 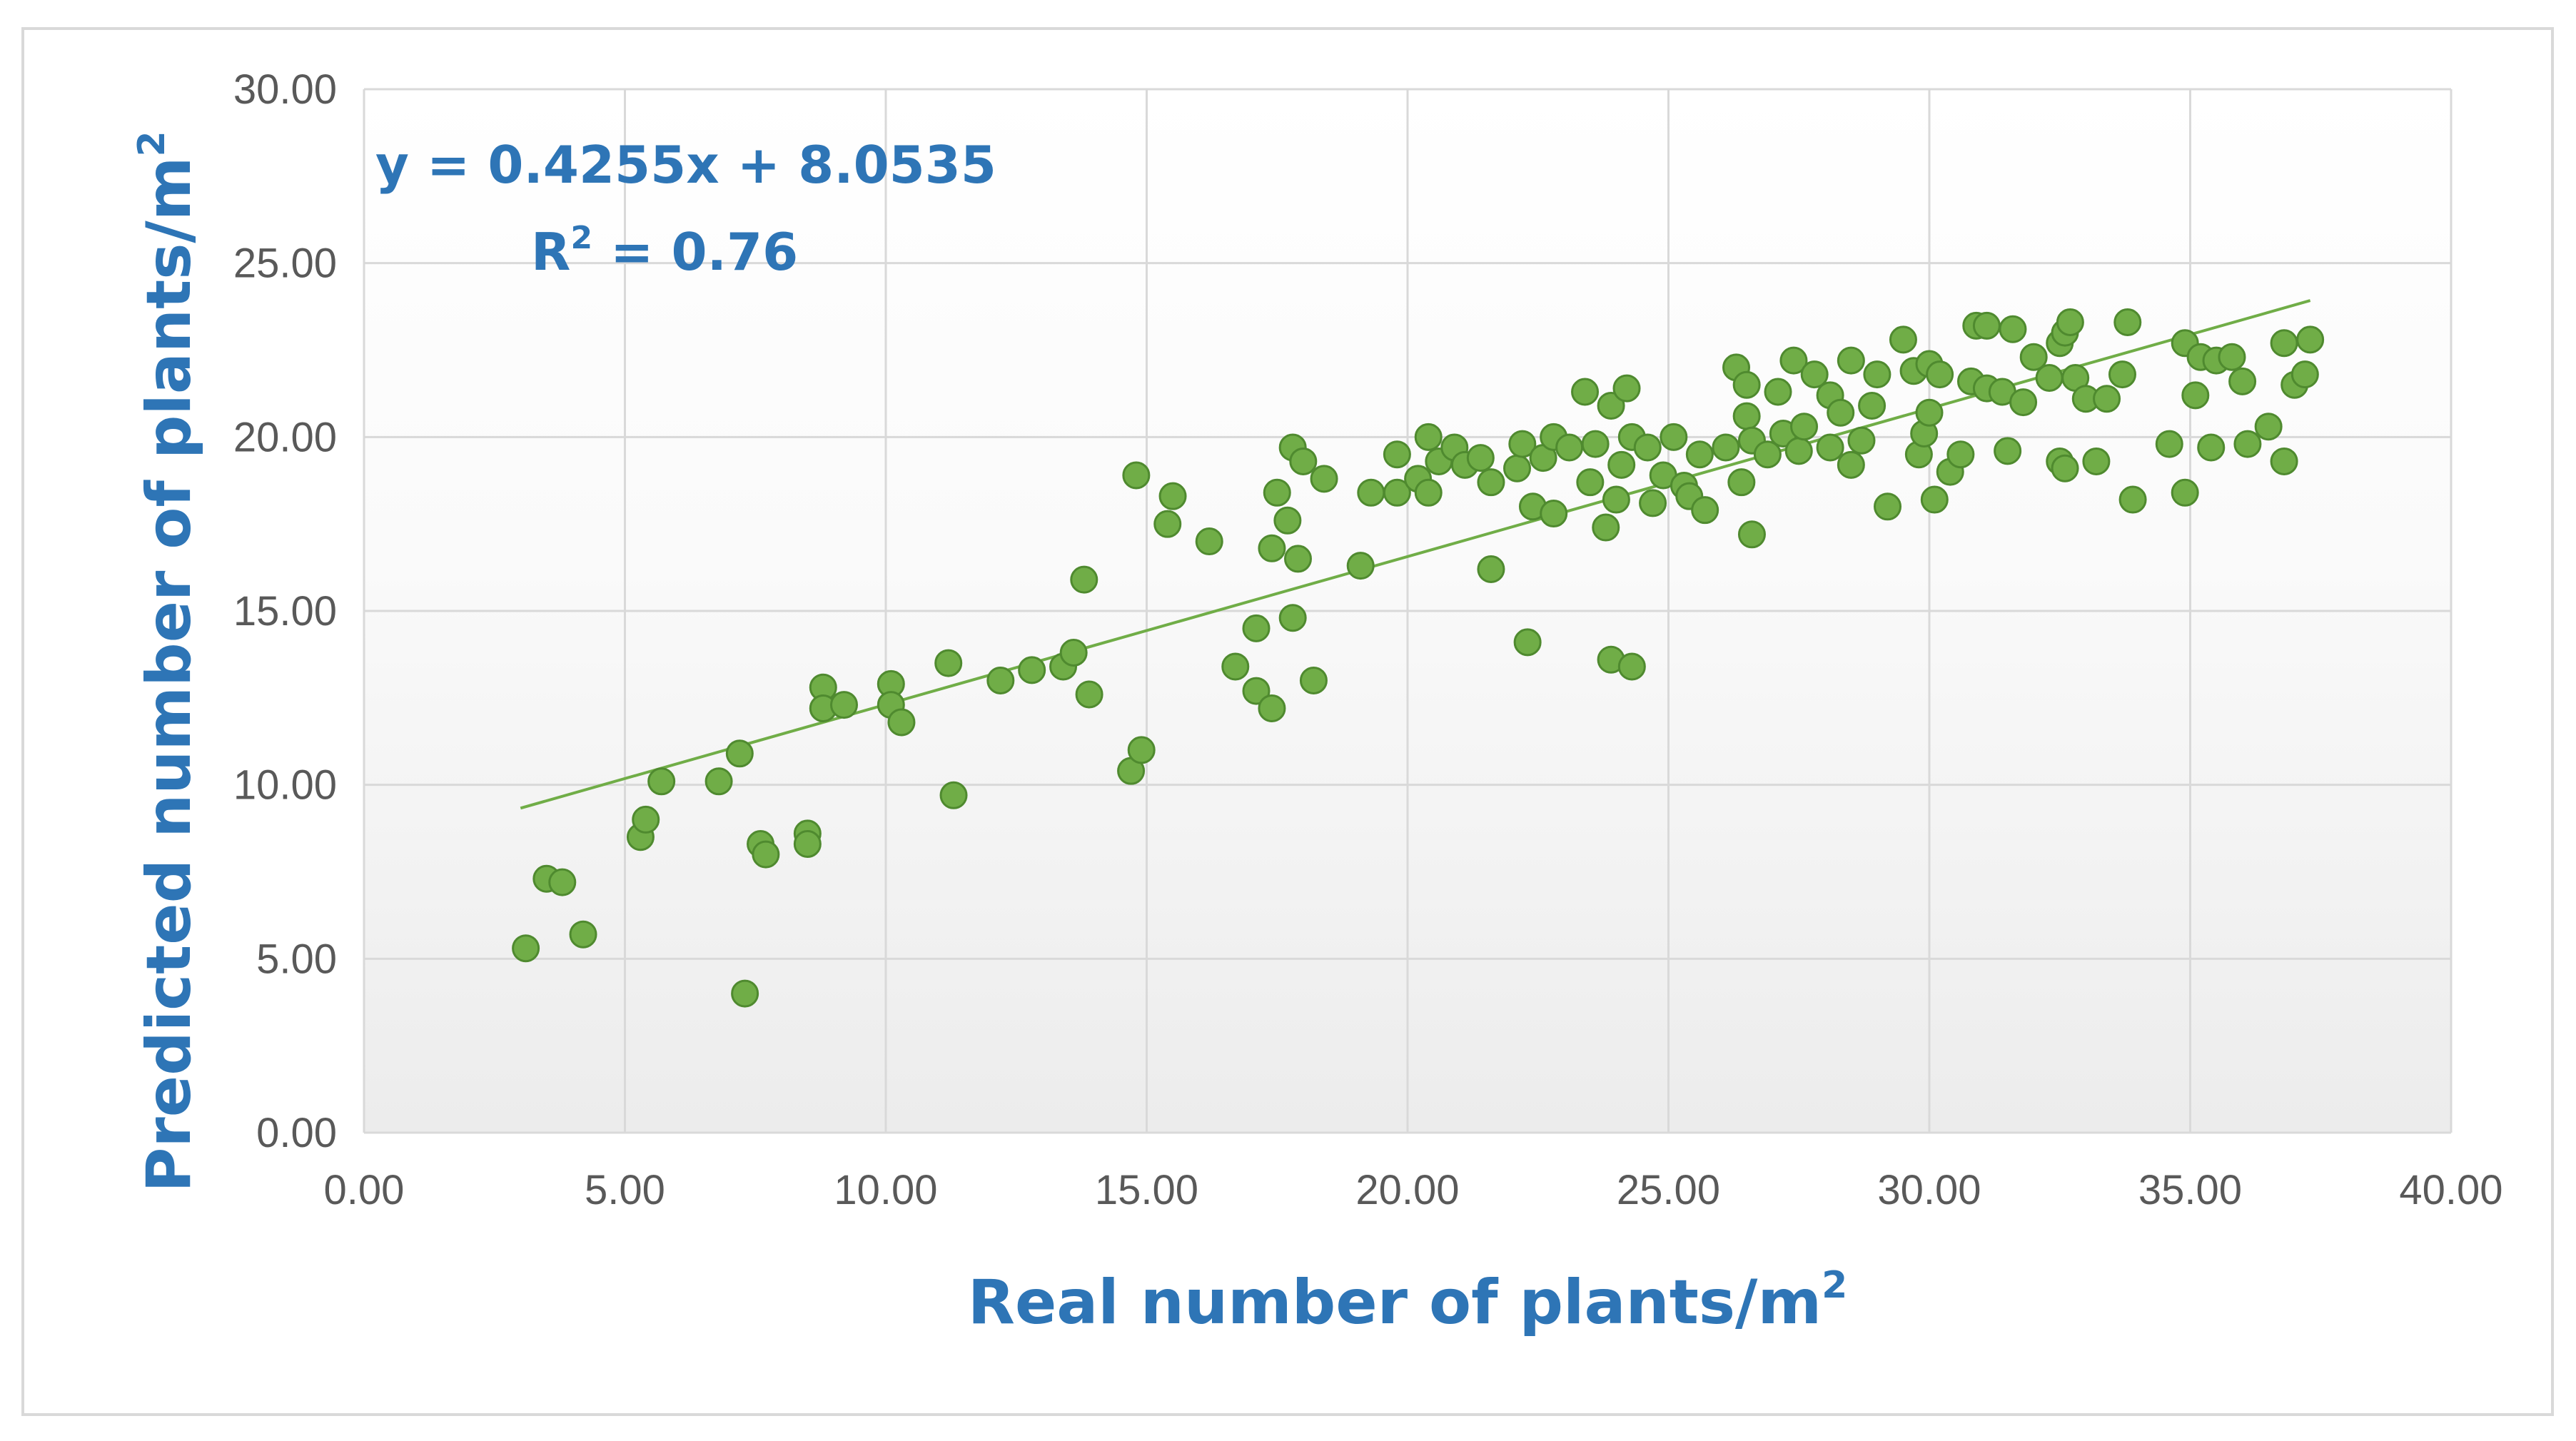 What do you see at coordinates (285, 264) in the screenshot?
I see `y-tick-label: 25.00` at bounding box center [285, 264].